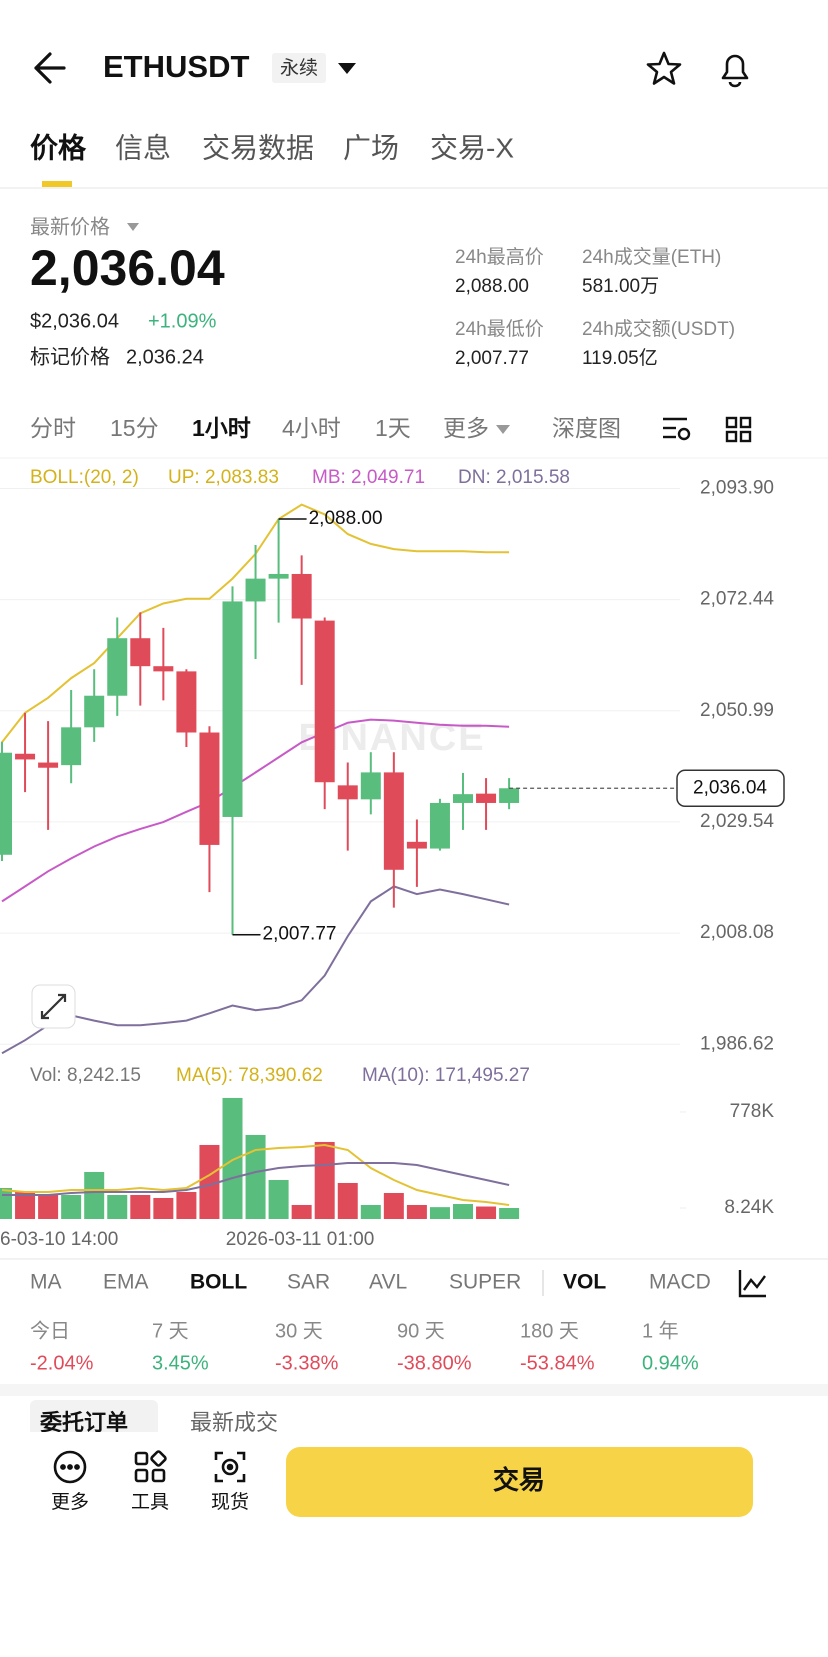 The image size is (828, 1657). What do you see at coordinates (70, 1467) in the screenshot?
I see `more-icon` at bounding box center [70, 1467].